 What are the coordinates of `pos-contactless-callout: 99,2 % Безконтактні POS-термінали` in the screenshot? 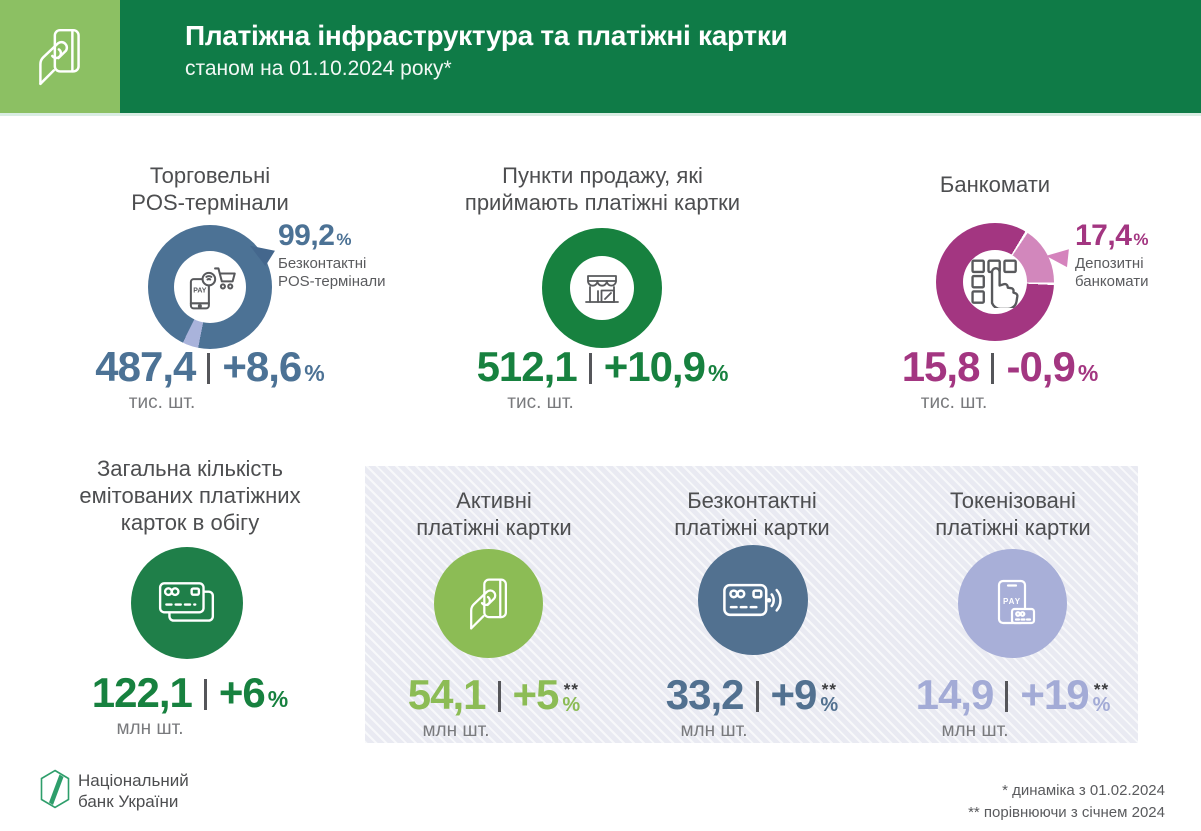 It's located at (331, 256).